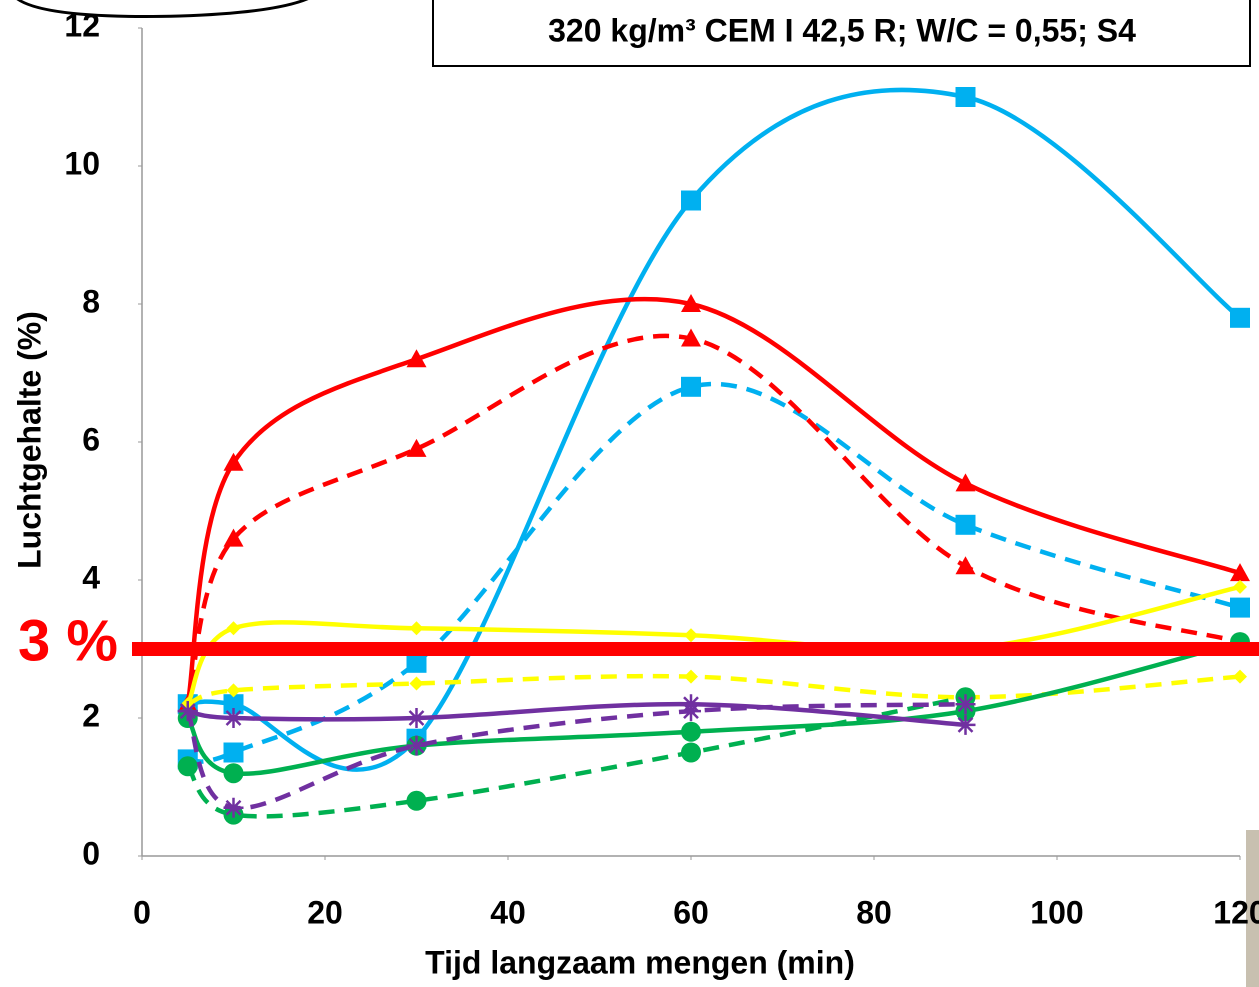 Image resolution: width=1259 pixels, height=987 pixels. What do you see at coordinates (325, 912) in the screenshot?
I see `x-tick-label: 20` at bounding box center [325, 912].